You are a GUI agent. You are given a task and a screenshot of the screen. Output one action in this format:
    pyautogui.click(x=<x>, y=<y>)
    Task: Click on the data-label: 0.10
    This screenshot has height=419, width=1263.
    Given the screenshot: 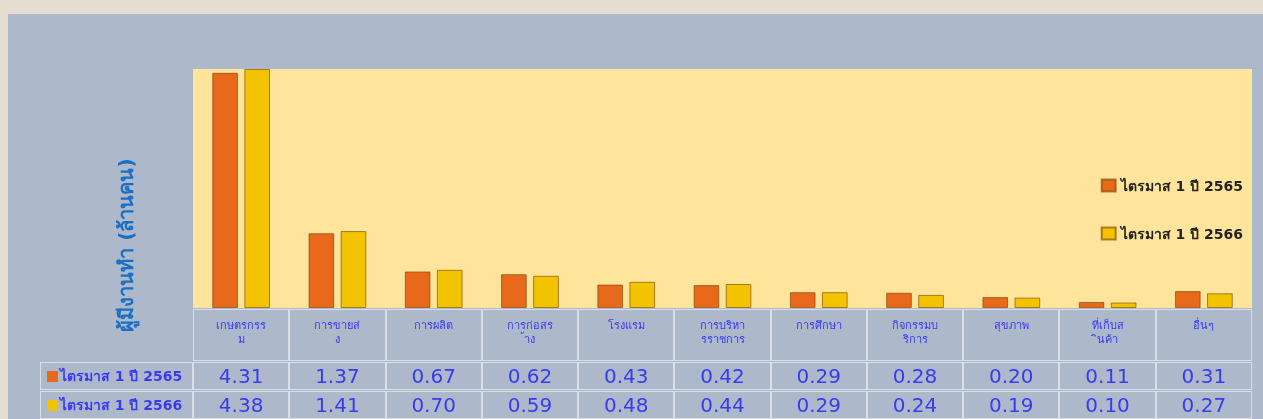 What is the action you would take?
    pyautogui.click(x=1107, y=405)
    